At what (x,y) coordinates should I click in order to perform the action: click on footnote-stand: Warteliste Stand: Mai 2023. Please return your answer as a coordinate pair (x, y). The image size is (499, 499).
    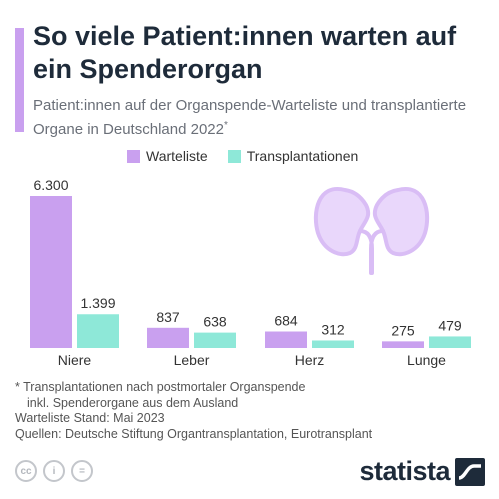
    Looking at the image, I should click on (90, 418).